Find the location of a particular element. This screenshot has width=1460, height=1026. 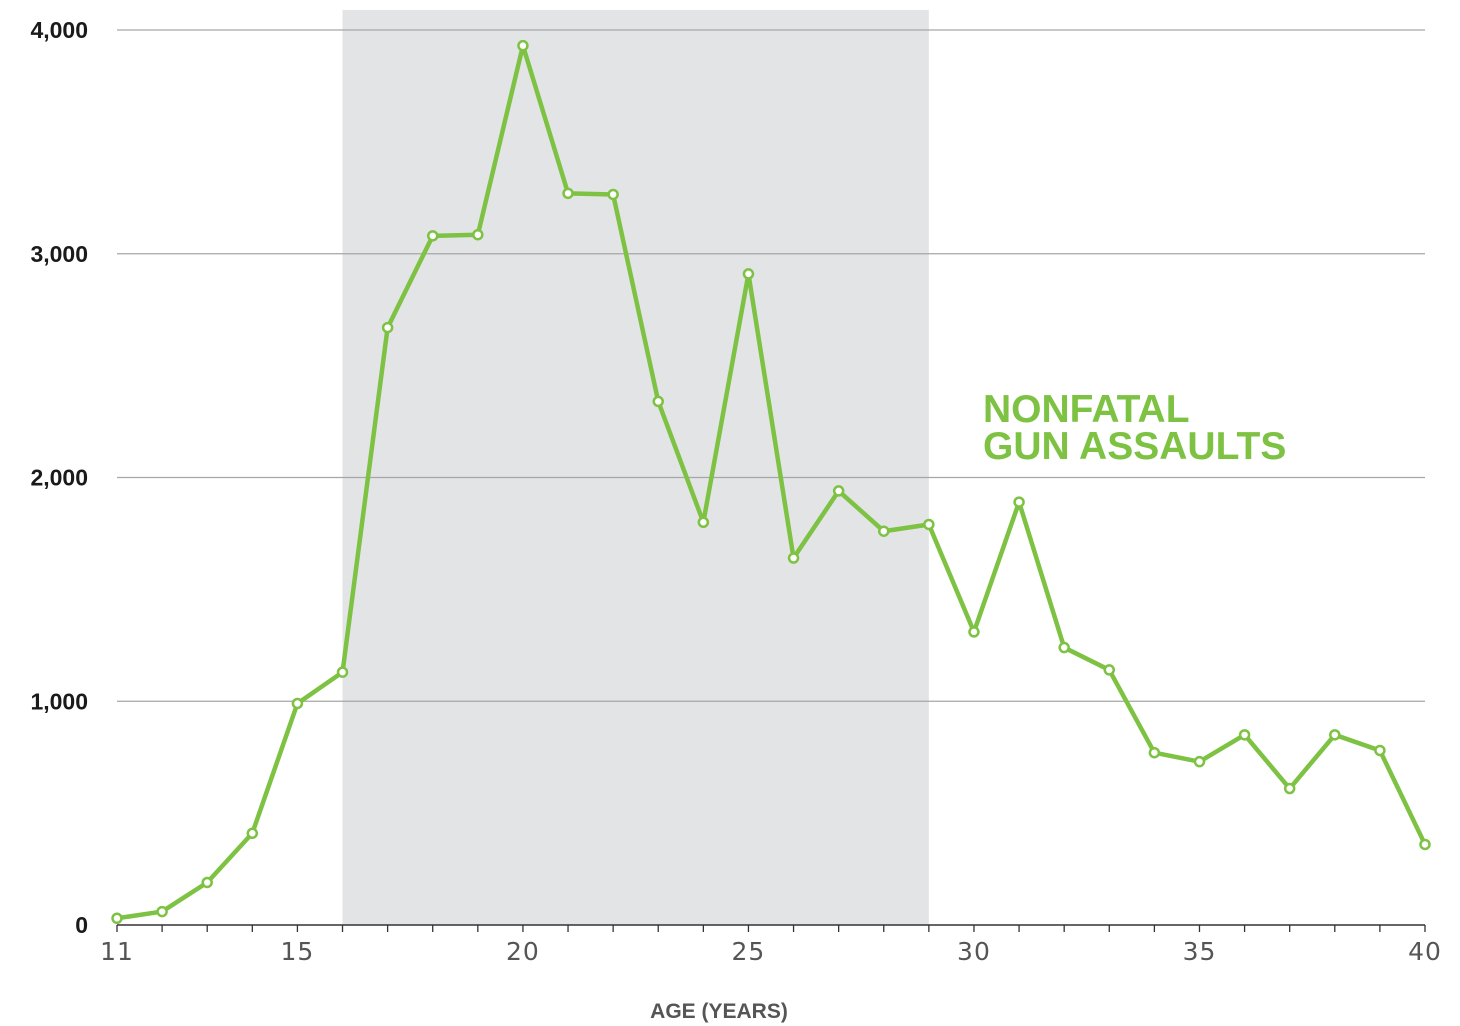

x-tick-label: 15 is located at coordinates (298, 951).